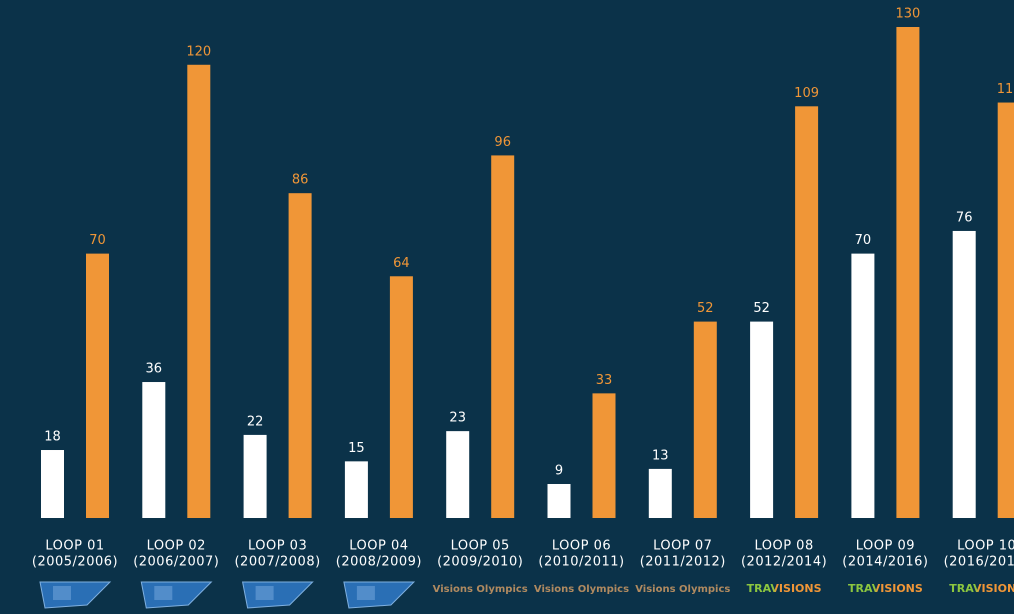 Image resolution: width=1014 pixels, height=614 pixels. I want to click on value-label: 109, so click(806, 93).